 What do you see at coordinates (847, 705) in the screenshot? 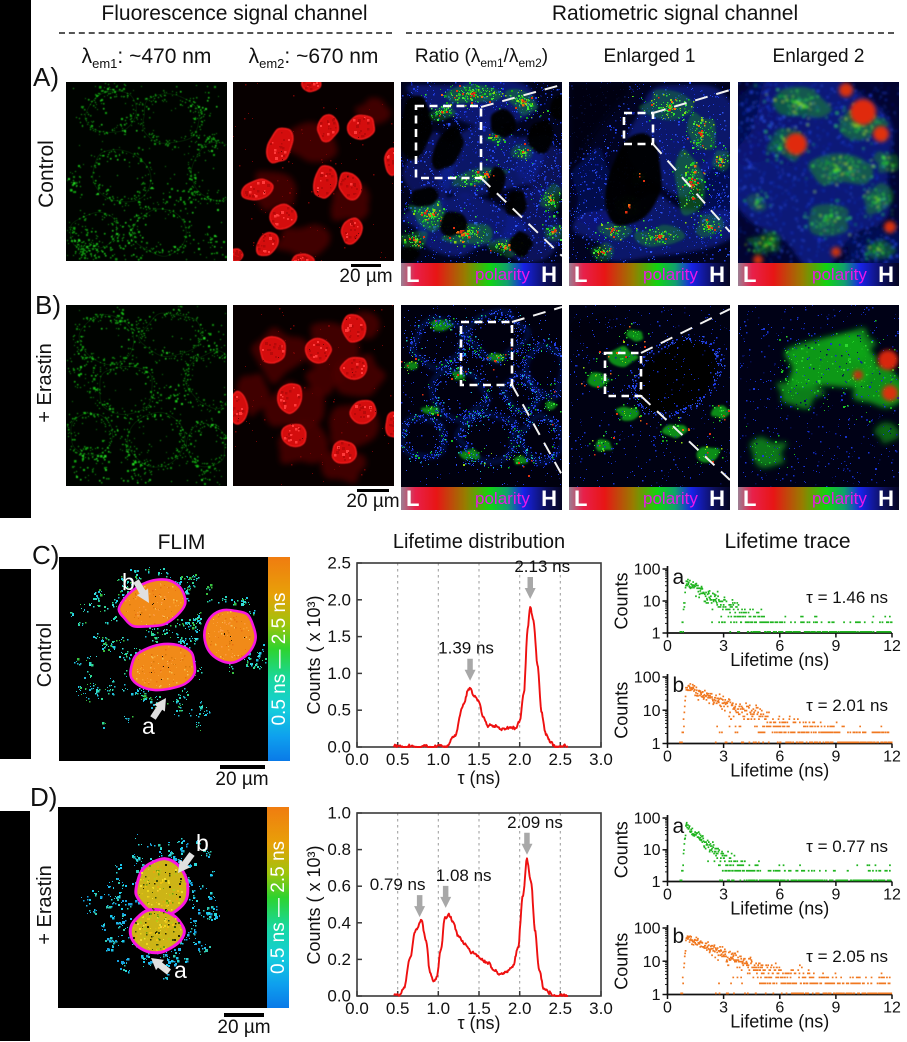
I see `svg-text: τ = 2.01 ns` at bounding box center [847, 705].